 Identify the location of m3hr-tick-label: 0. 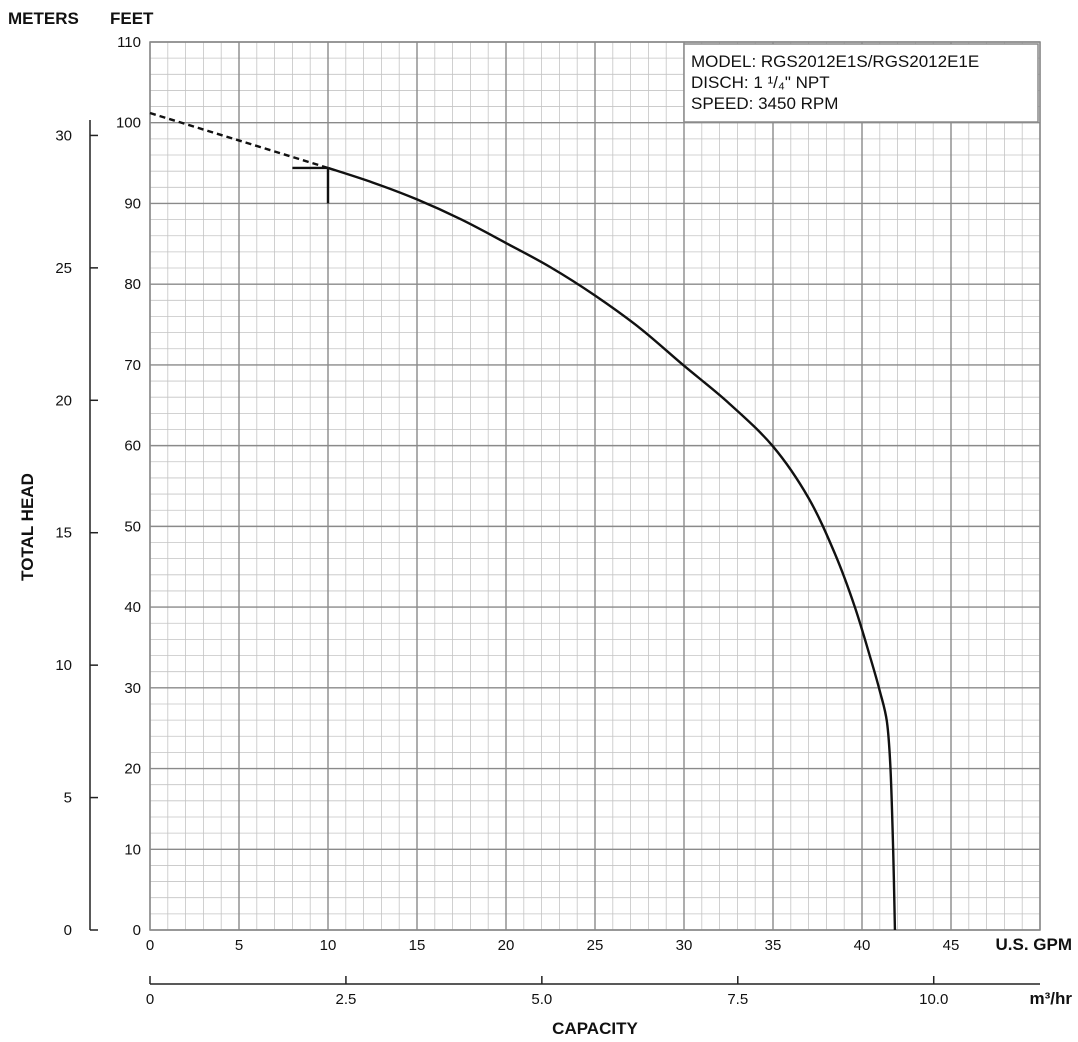
(150, 999).